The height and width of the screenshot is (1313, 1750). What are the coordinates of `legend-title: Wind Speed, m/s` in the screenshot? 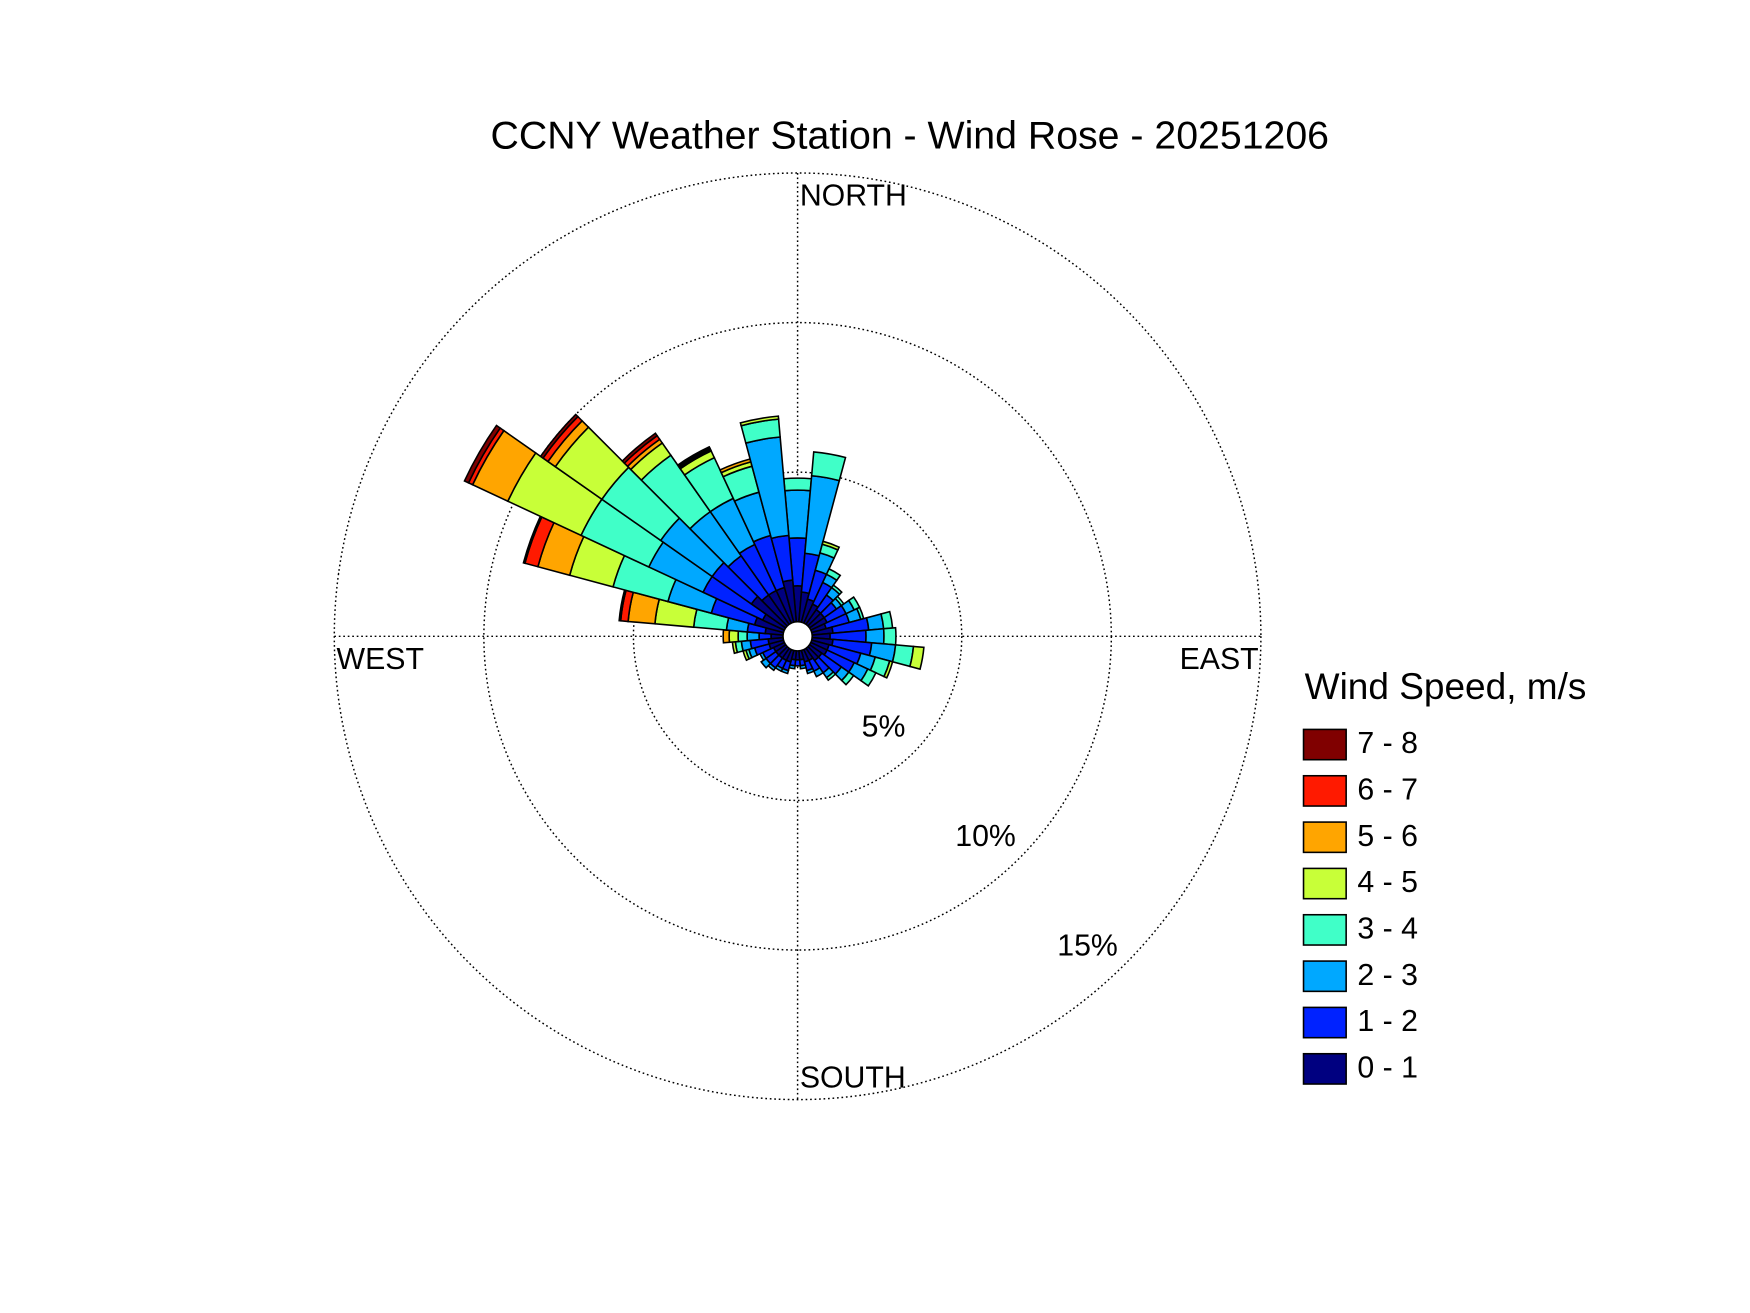 It's located at (1446, 686).